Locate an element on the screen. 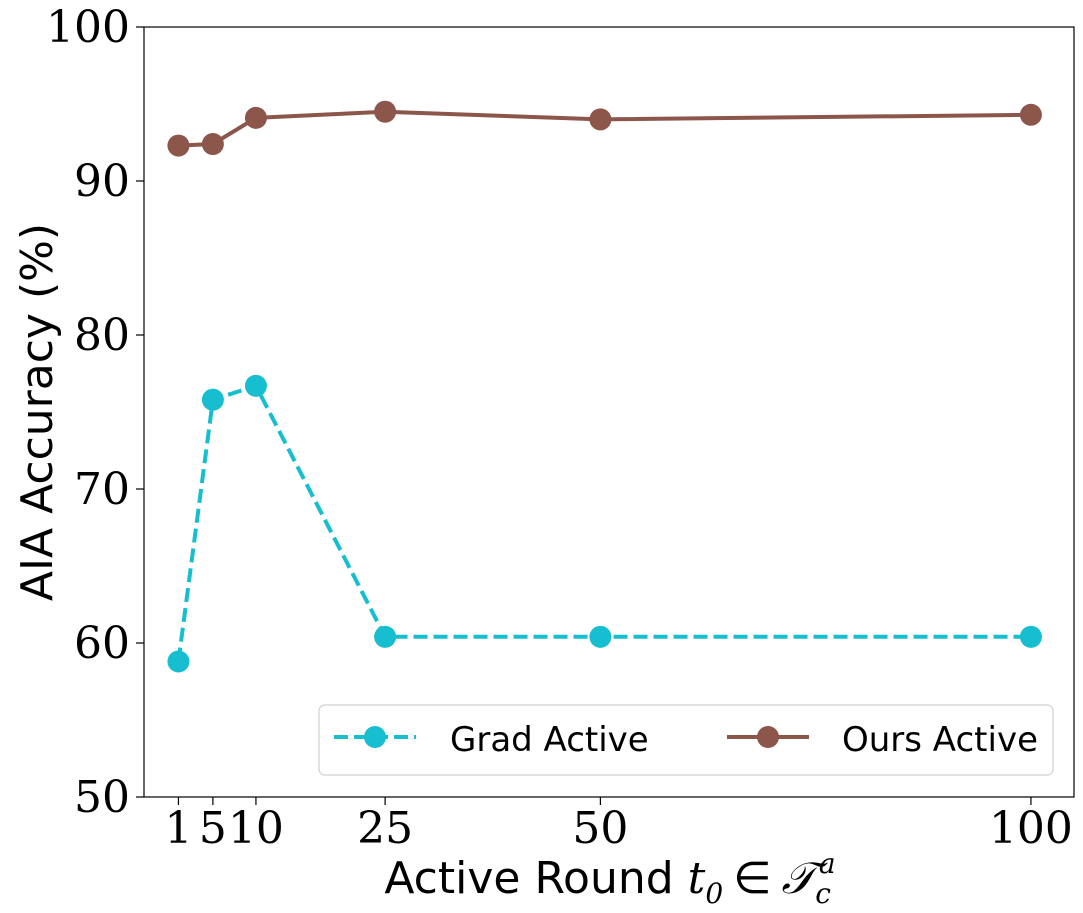 The image size is (1083, 913). x-tick-label: 50 is located at coordinates (600, 828).